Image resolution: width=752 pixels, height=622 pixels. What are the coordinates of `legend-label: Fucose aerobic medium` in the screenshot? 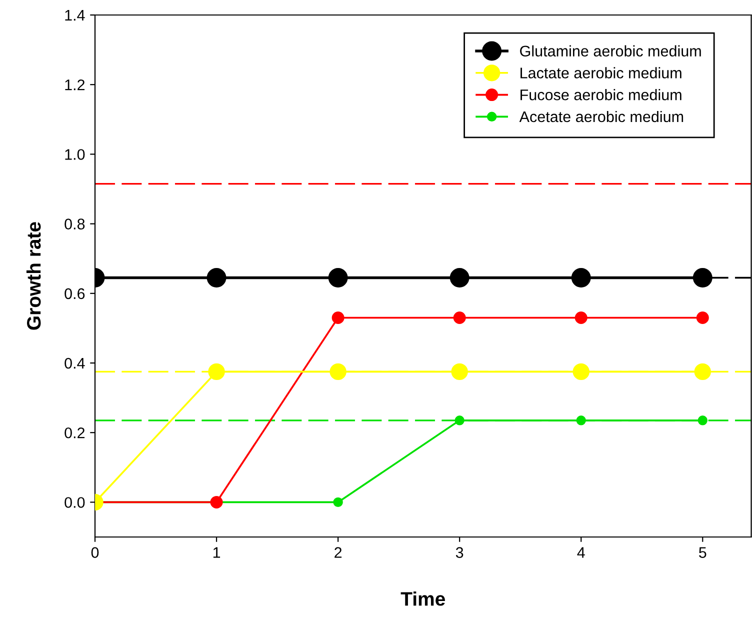 It's located at (601, 94).